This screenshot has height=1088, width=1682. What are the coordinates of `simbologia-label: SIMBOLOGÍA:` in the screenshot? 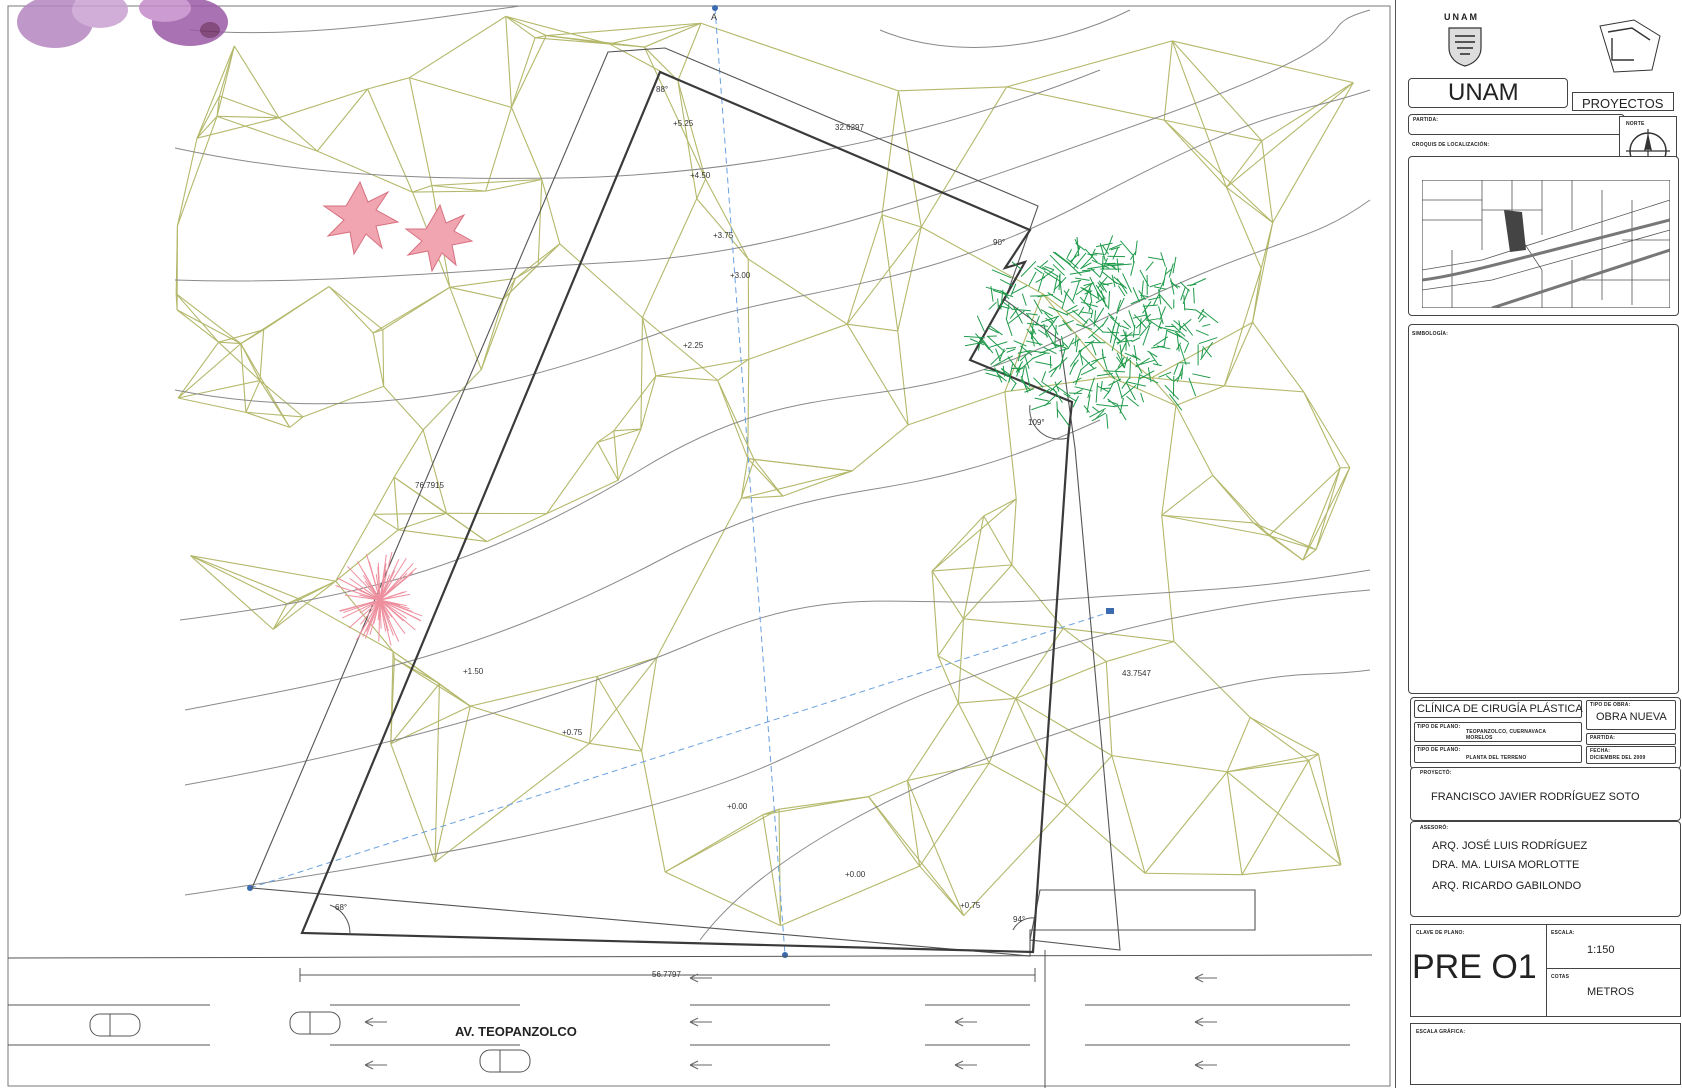 It's located at (1430, 334).